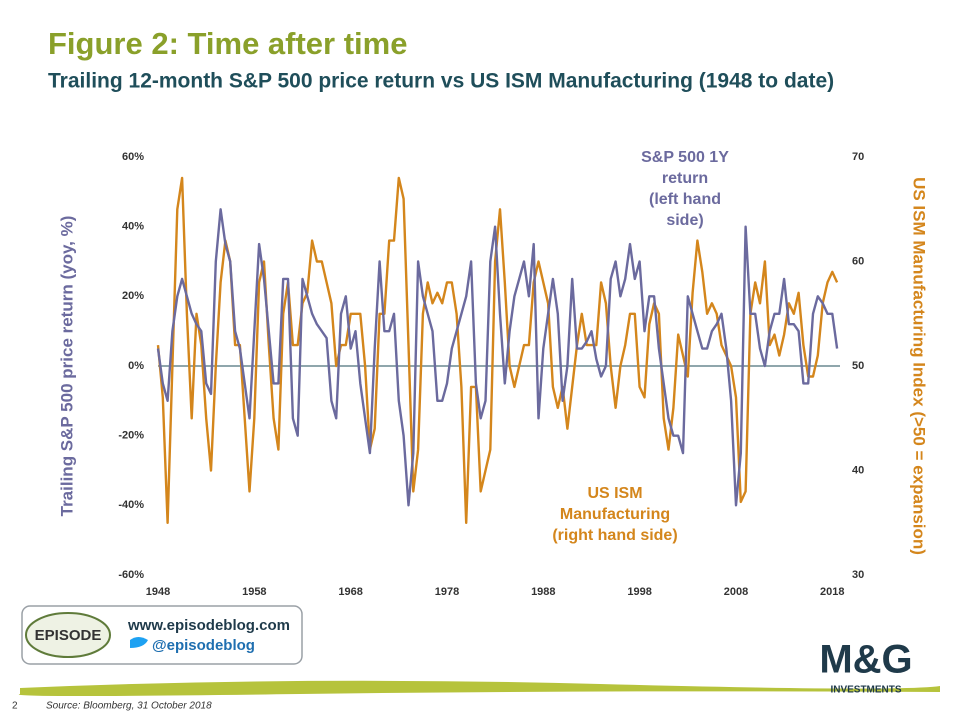 The height and width of the screenshot is (725, 960). Describe the element at coordinates (15, 706) in the screenshot. I see `page-number: 2` at that location.